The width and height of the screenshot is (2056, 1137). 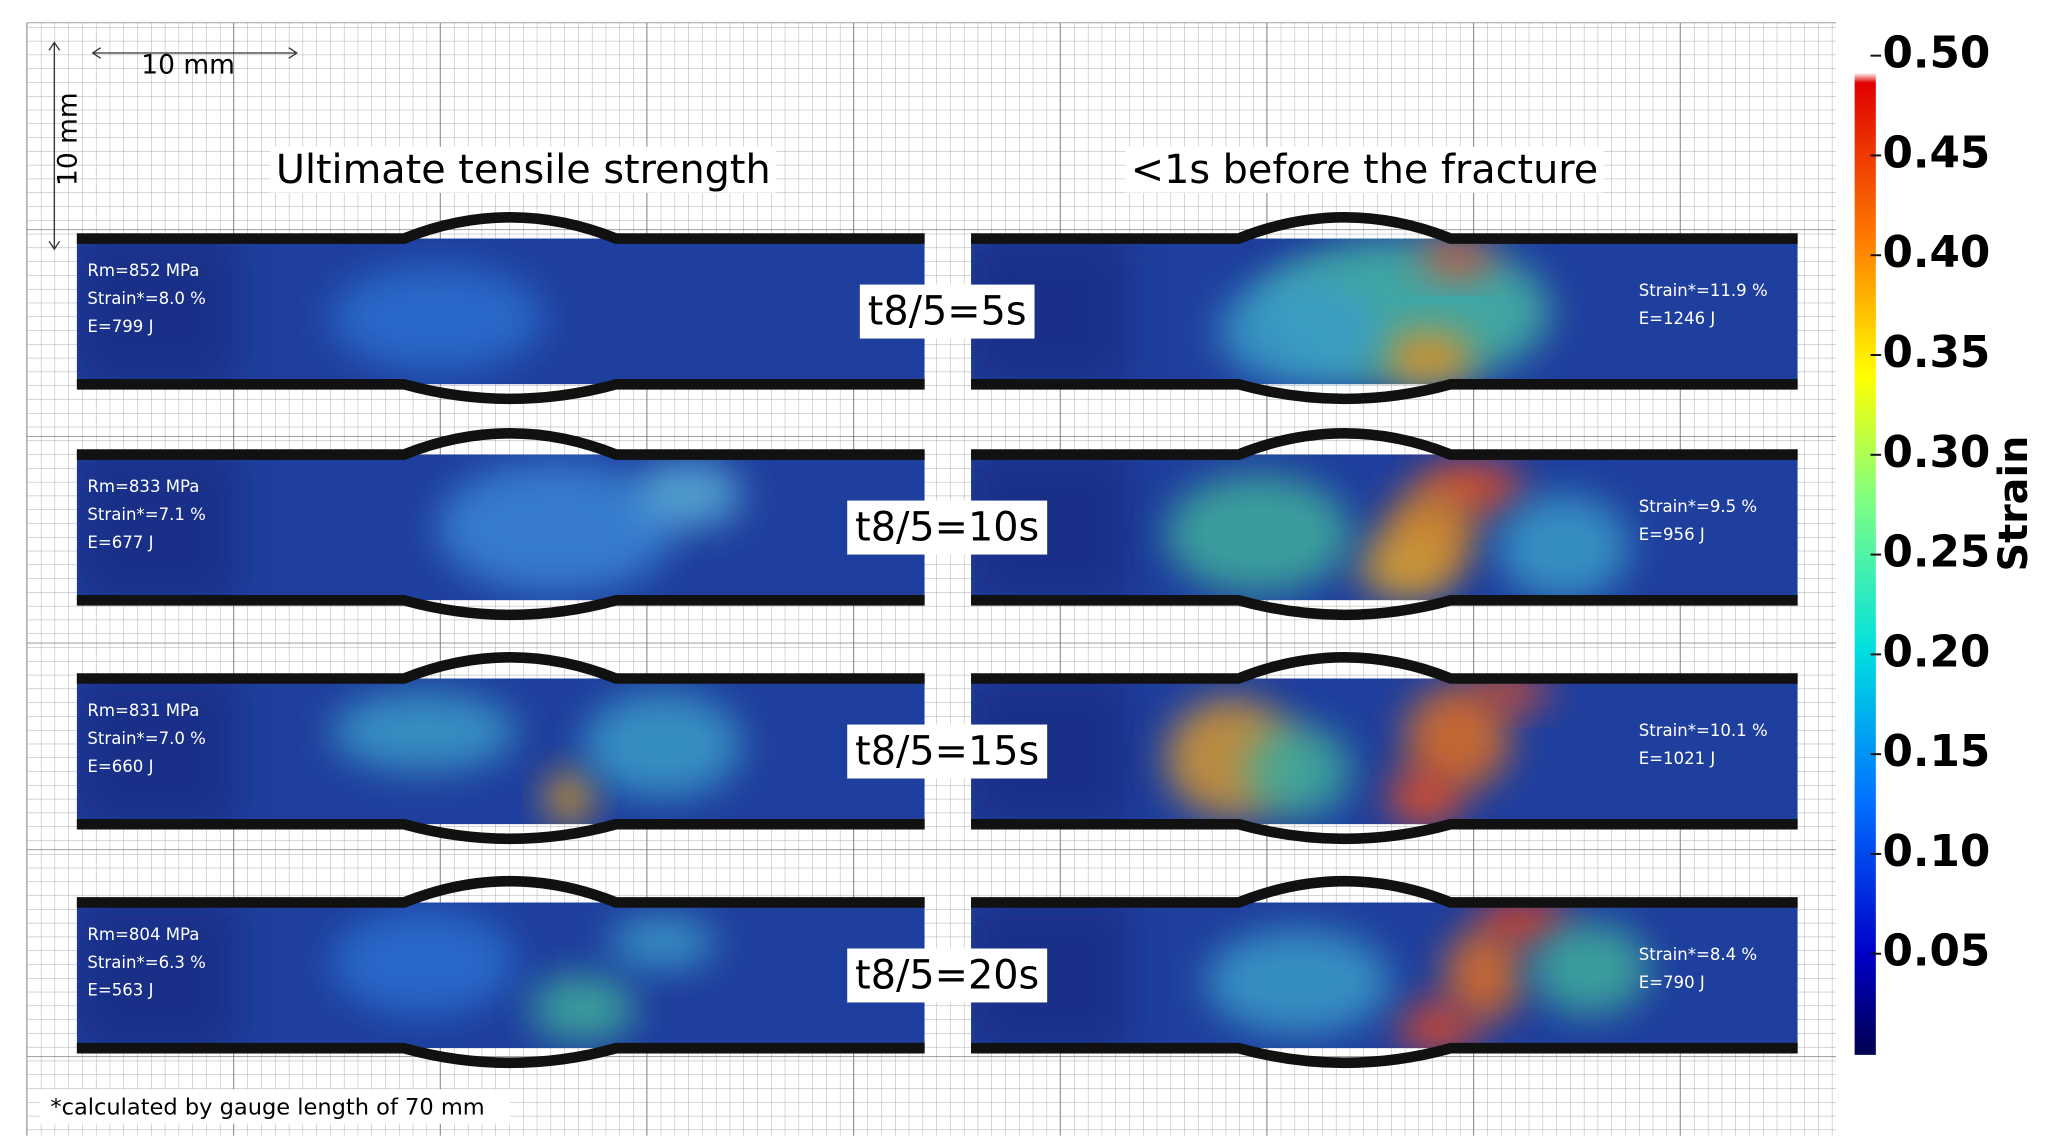 What do you see at coordinates (146, 514) in the screenshot?
I see `specimen-value: Strain*=7.1 %` at bounding box center [146, 514].